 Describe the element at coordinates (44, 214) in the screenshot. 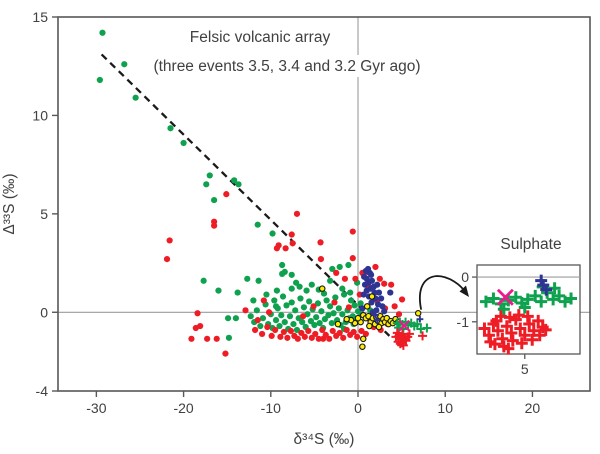

I see `y-tick-label: 5` at that location.